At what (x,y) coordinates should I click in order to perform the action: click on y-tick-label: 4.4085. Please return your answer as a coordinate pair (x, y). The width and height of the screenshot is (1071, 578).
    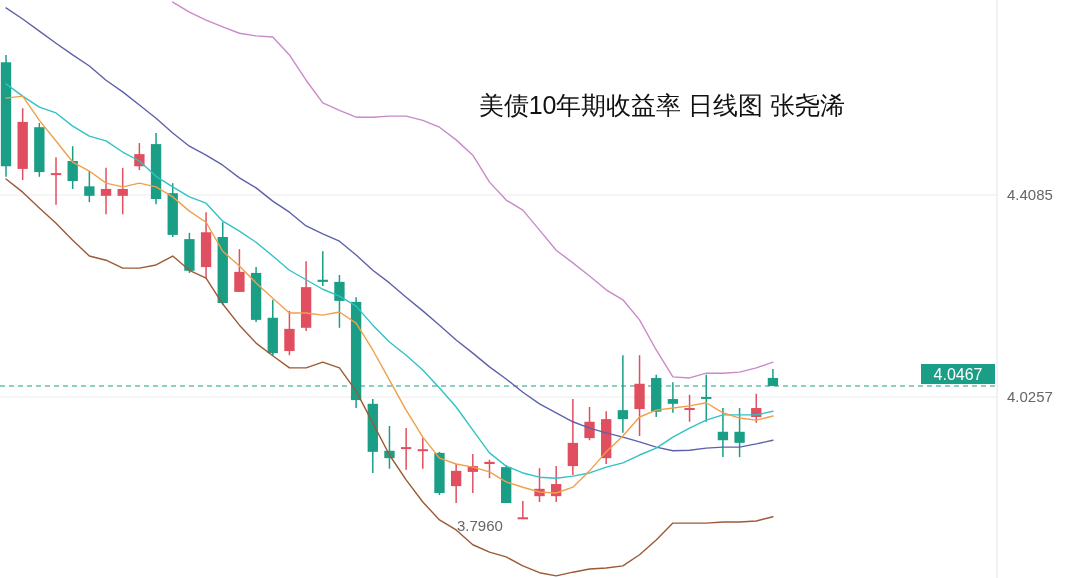
    Looking at the image, I should click on (1030, 195).